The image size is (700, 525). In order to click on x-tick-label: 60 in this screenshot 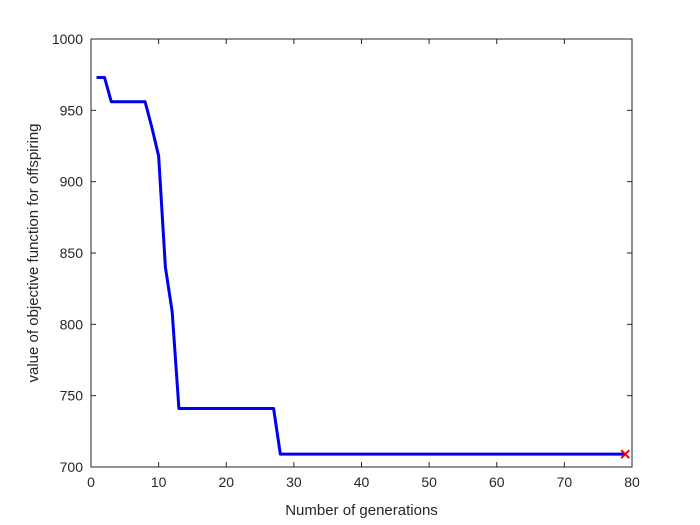, I will do `click(497, 482)`.